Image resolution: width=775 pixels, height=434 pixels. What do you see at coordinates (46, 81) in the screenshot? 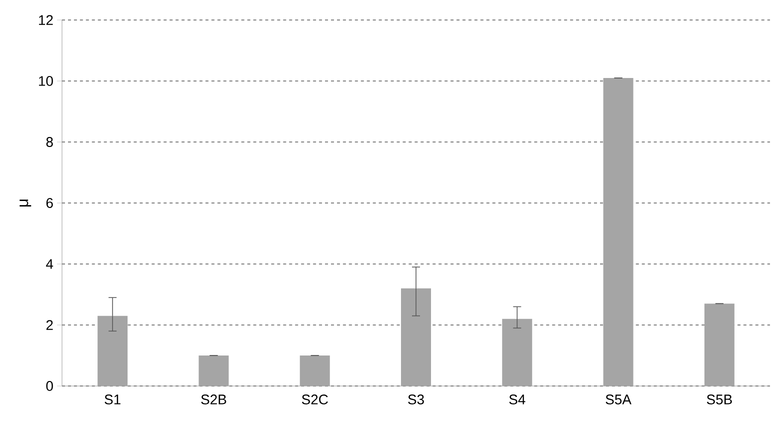
I see `y-tick-label: 10` at bounding box center [46, 81].